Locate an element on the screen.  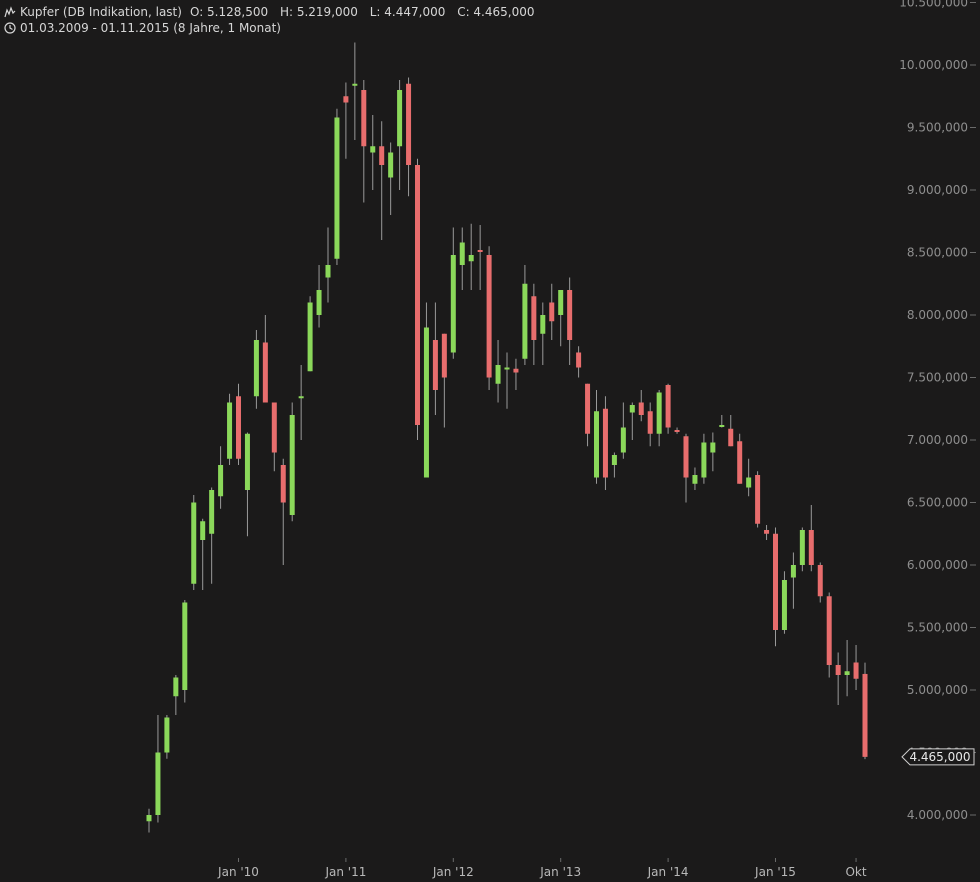
y-tick-label: 7.000,000 is located at coordinates (937, 440).